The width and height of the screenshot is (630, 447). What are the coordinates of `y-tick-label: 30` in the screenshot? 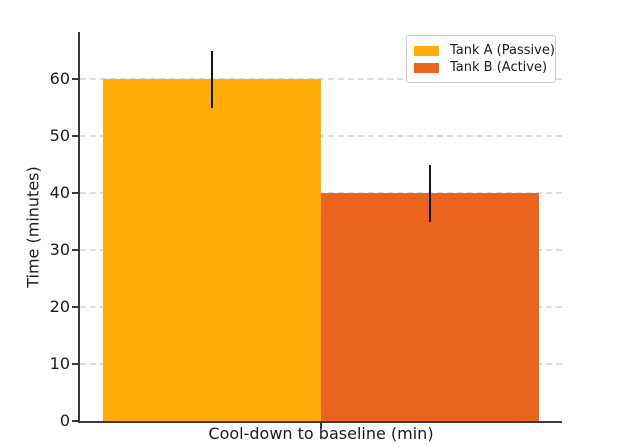 It's located at (59, 249).